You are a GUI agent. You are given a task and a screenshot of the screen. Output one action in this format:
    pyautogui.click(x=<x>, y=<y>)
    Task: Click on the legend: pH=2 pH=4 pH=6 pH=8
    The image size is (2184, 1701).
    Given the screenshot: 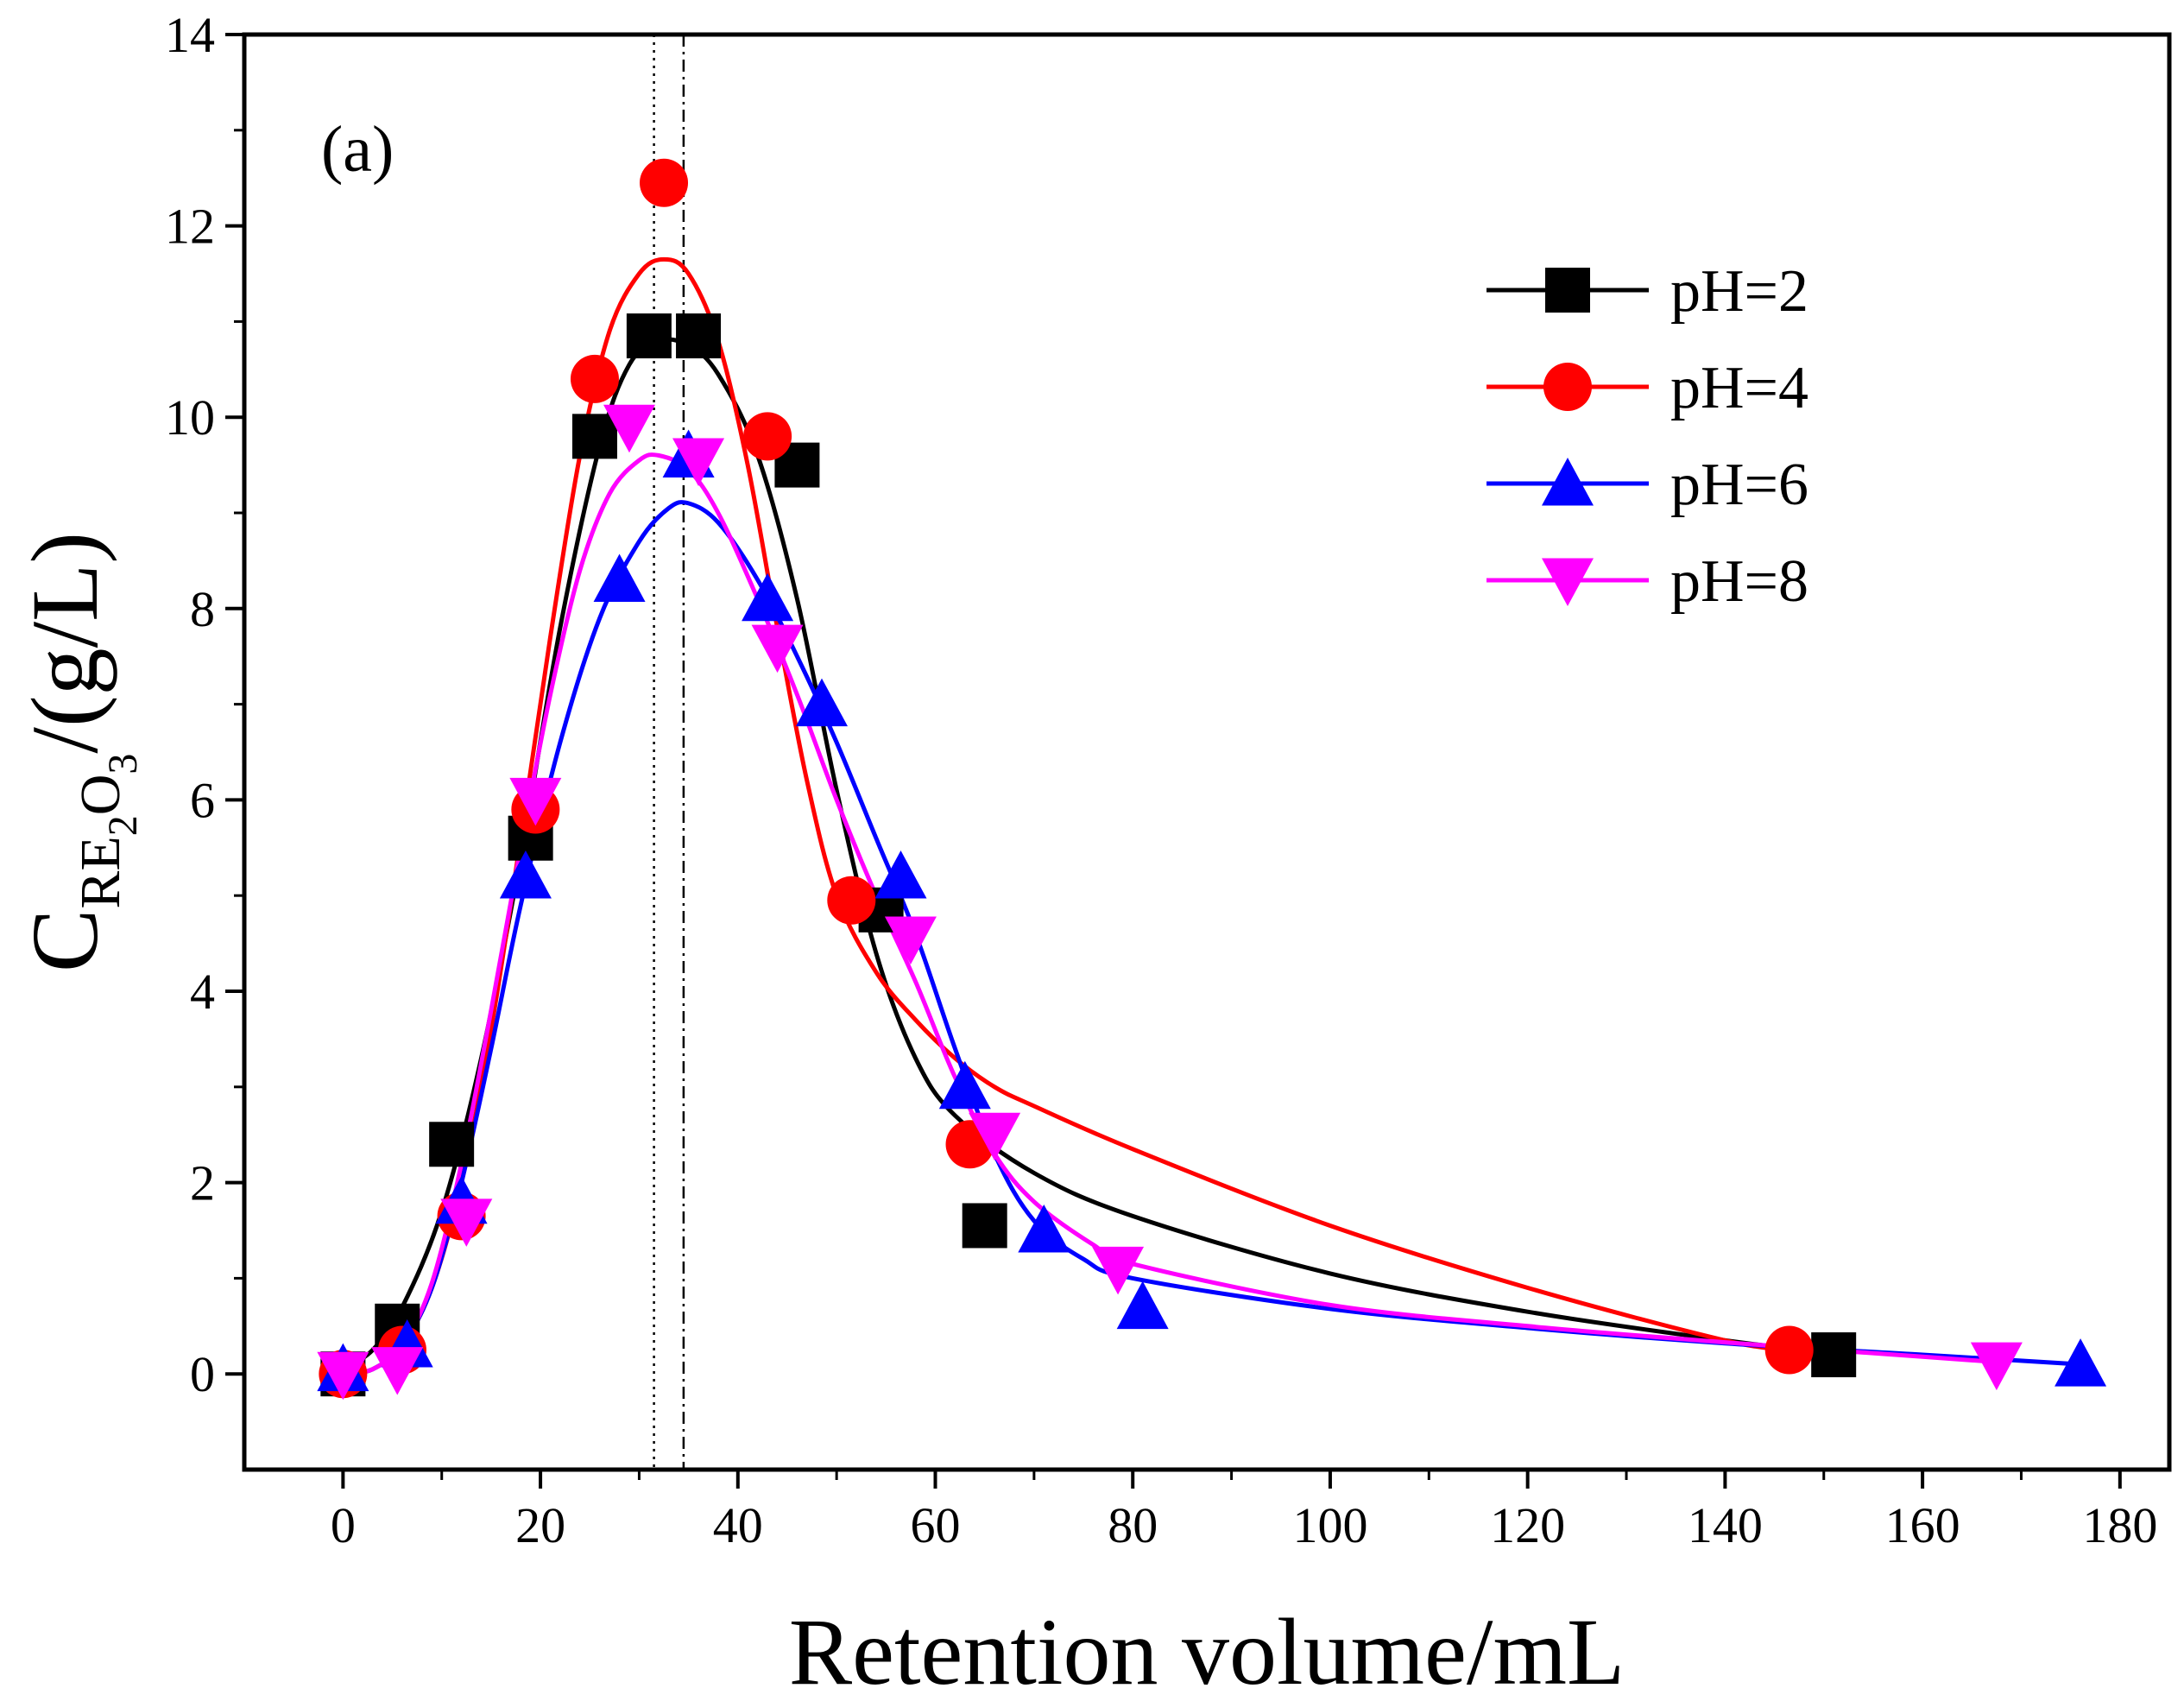 What is the action you would take?
    pyautogui.click(x=1648, y=436)
    